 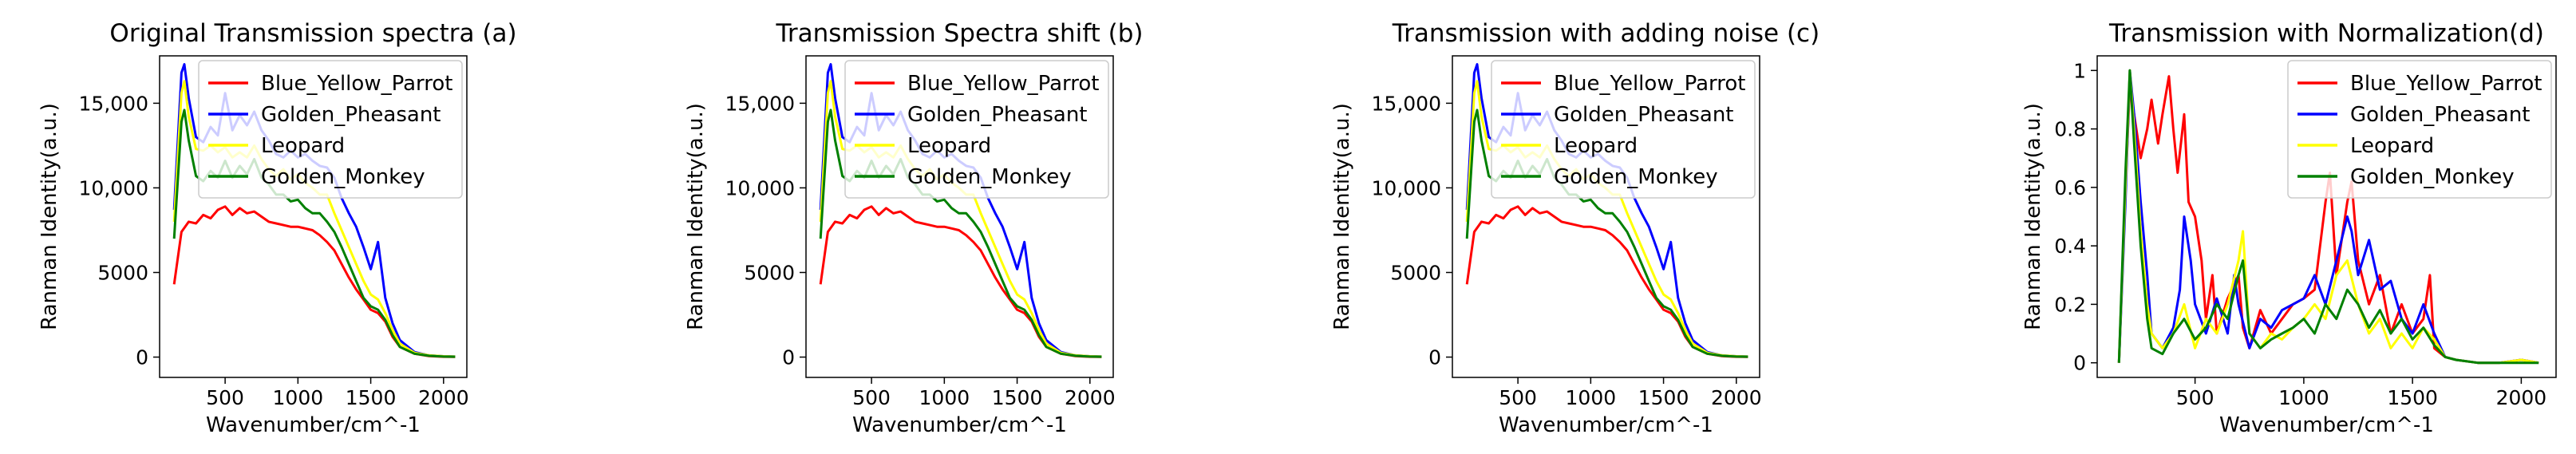 I want to click on series-line-golden-monkey, so click(x=2328, y=217).